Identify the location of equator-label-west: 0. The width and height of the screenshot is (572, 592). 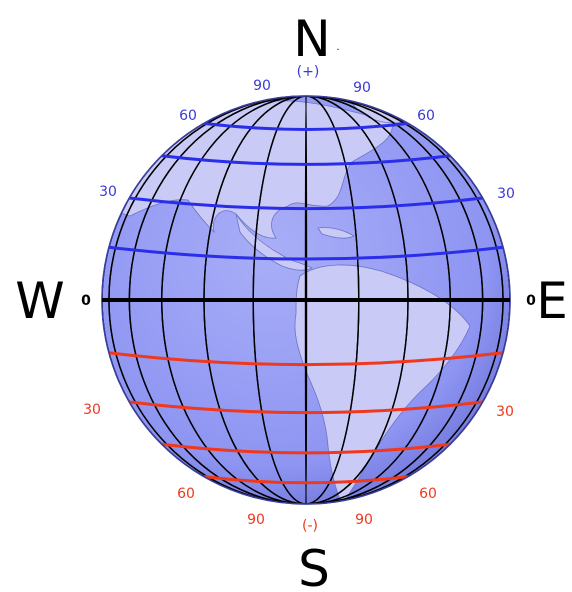
(86, 301).